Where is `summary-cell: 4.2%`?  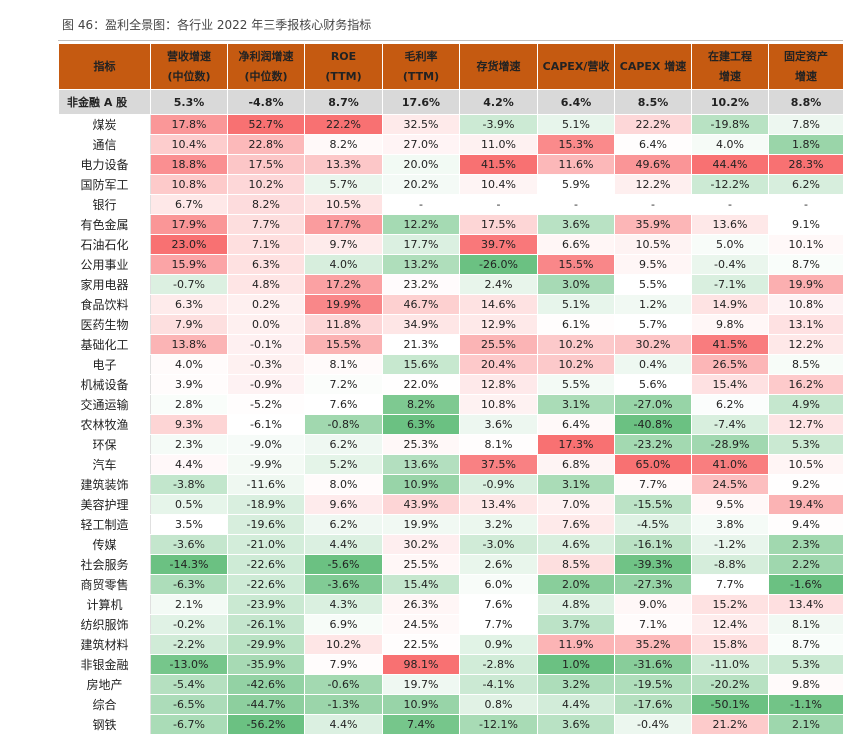
summary-cell: 4.2% is located at coordinates (498, 102).